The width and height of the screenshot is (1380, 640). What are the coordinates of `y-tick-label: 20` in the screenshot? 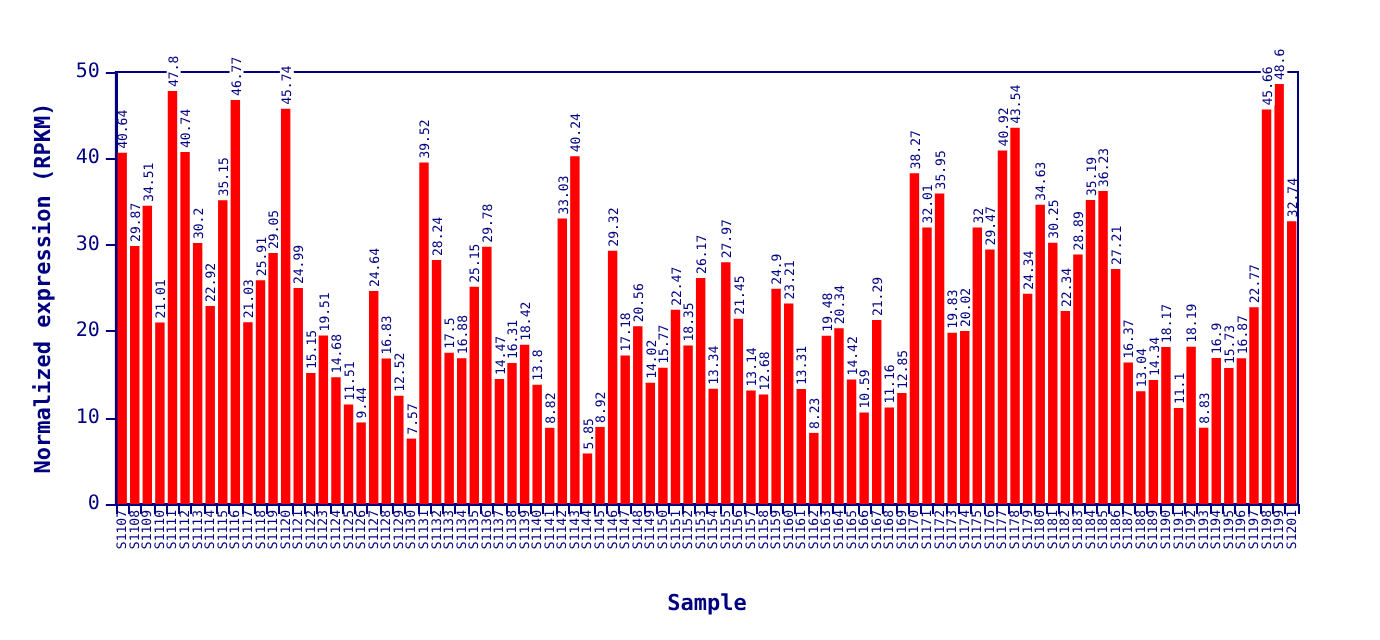 It's located at (87, 331).